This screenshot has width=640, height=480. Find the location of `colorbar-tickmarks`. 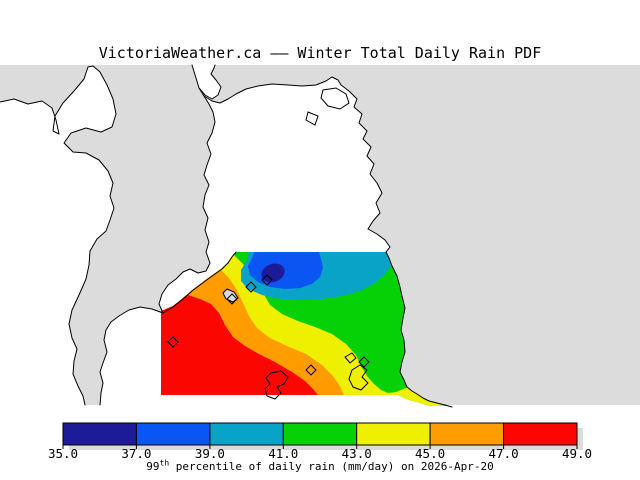

colorbar-tickmarks is located at coordinates (320, 447).